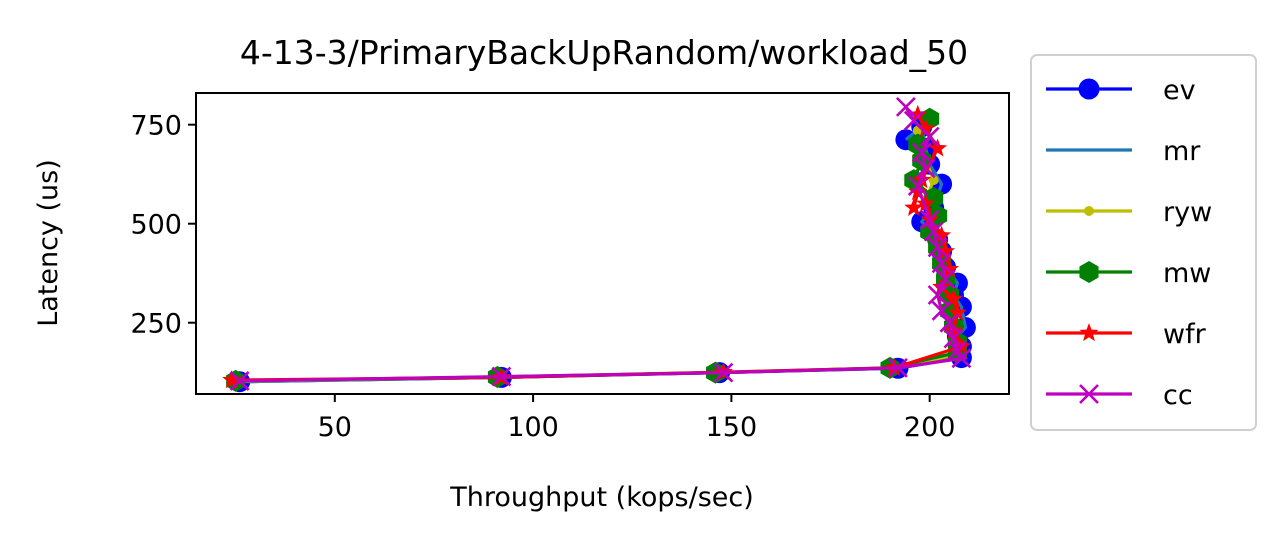 The image size is (1285, 549). Describe the element at coordinates (1128, 273) in the screenshot. I see `legend-item-mw: mw` at that location.